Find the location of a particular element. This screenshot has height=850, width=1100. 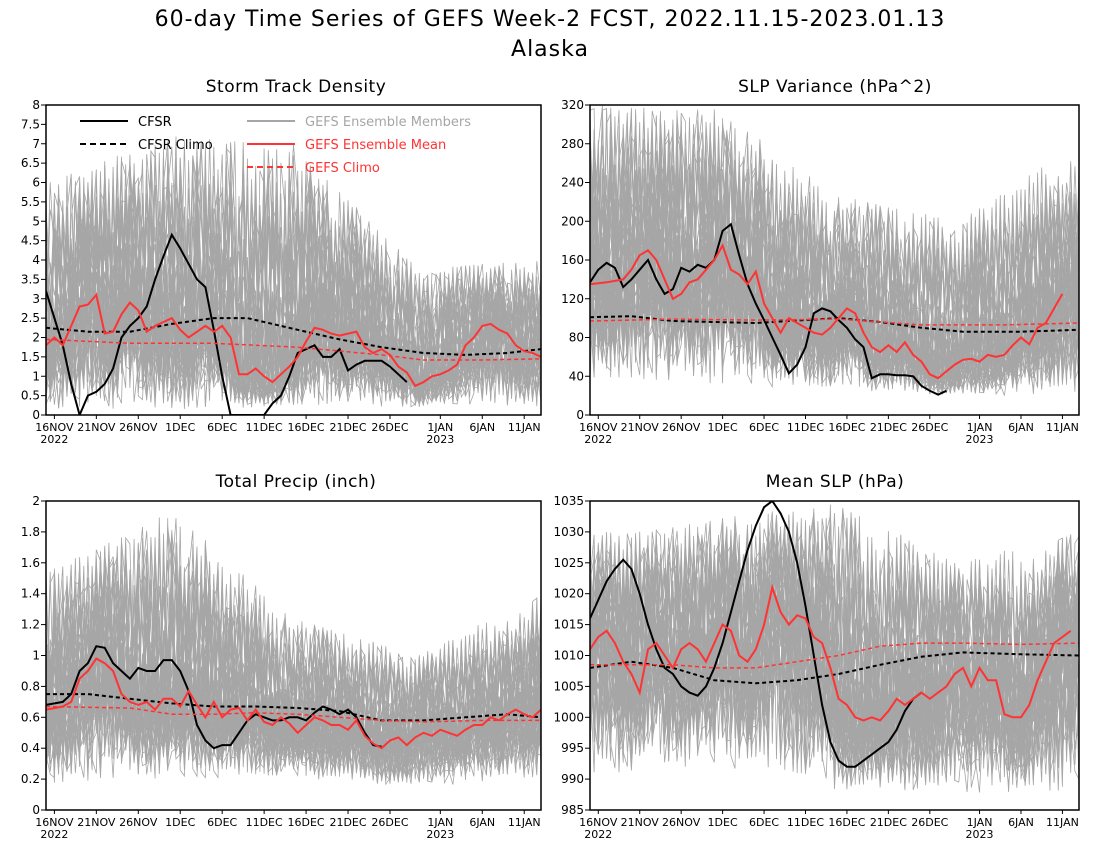

y-tick-label: 160 is located at coordinates (572, 260).